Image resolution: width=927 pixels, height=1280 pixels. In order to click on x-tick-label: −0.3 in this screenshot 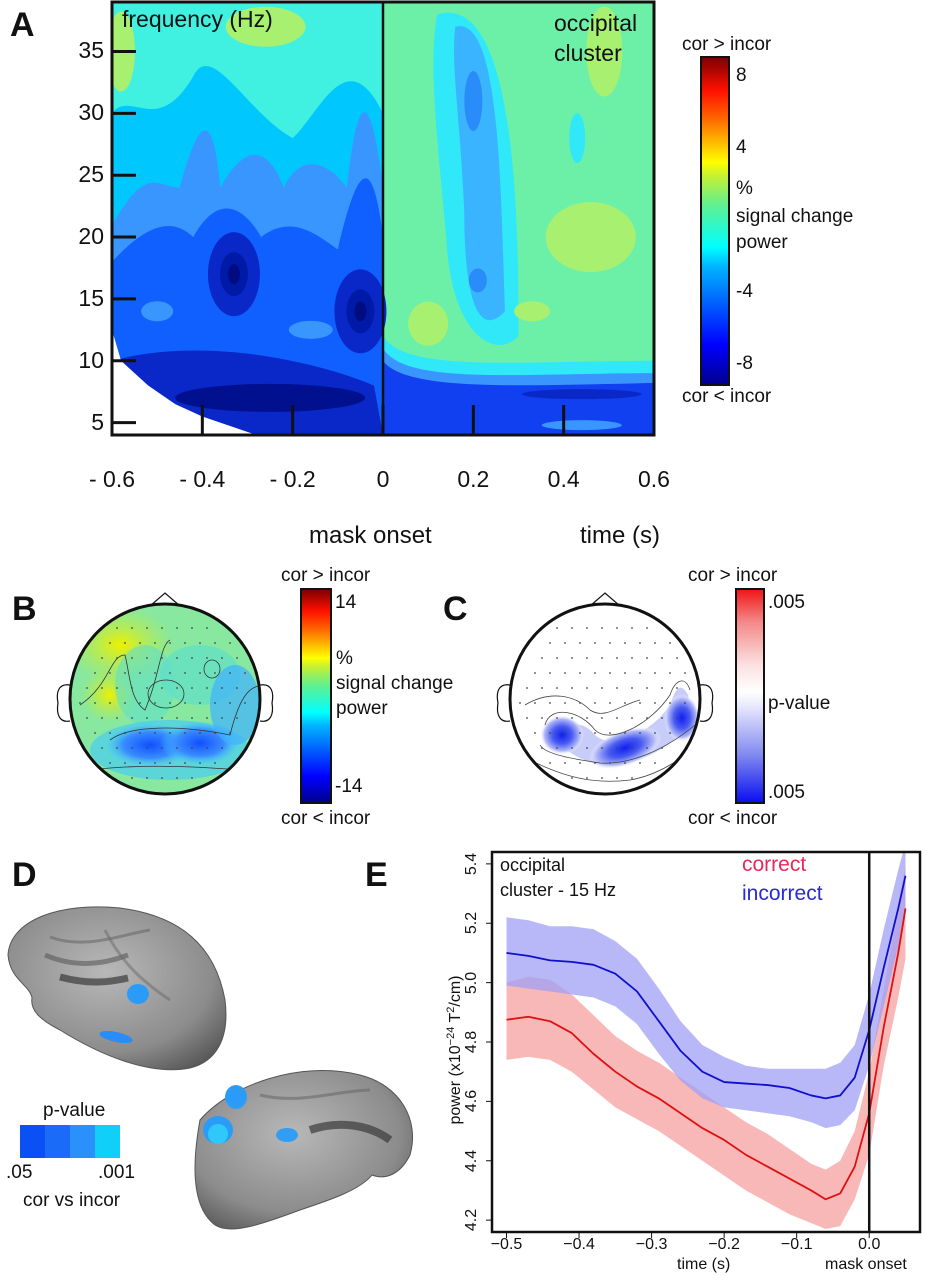, I will do `click(651, 1244)`.